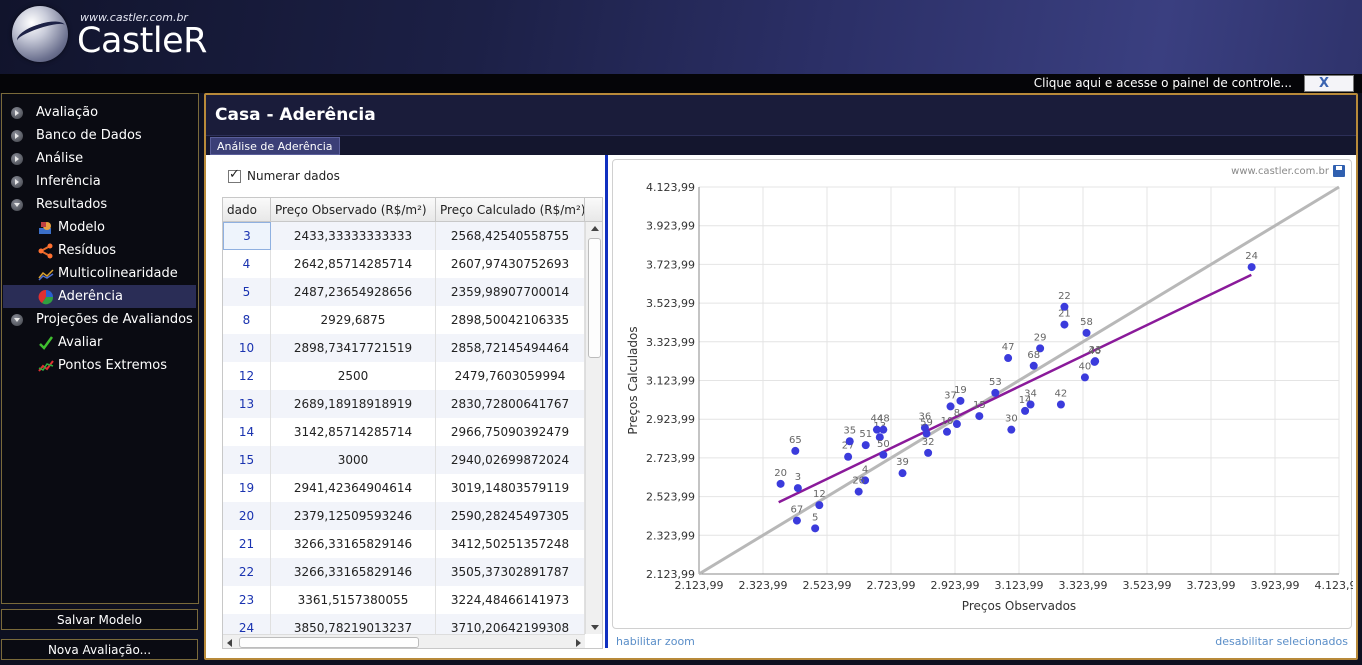 The width and height of the screenshot is (1362, 665). I want to click on y-tick-label: 3.723,99, so click(670, 264).